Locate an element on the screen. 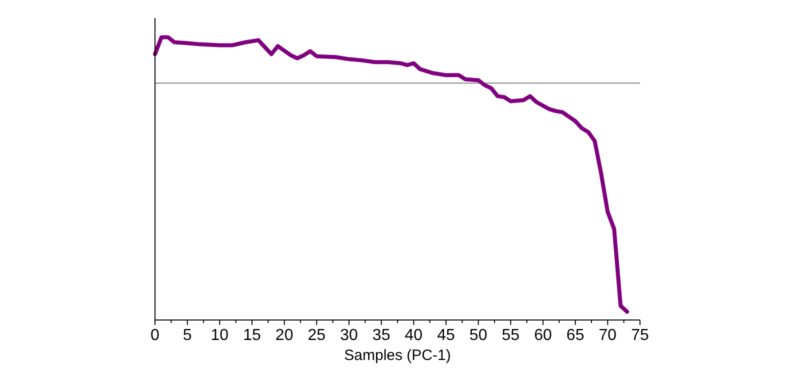  x-tick-label: 60 is located at coordinates (543, 335).